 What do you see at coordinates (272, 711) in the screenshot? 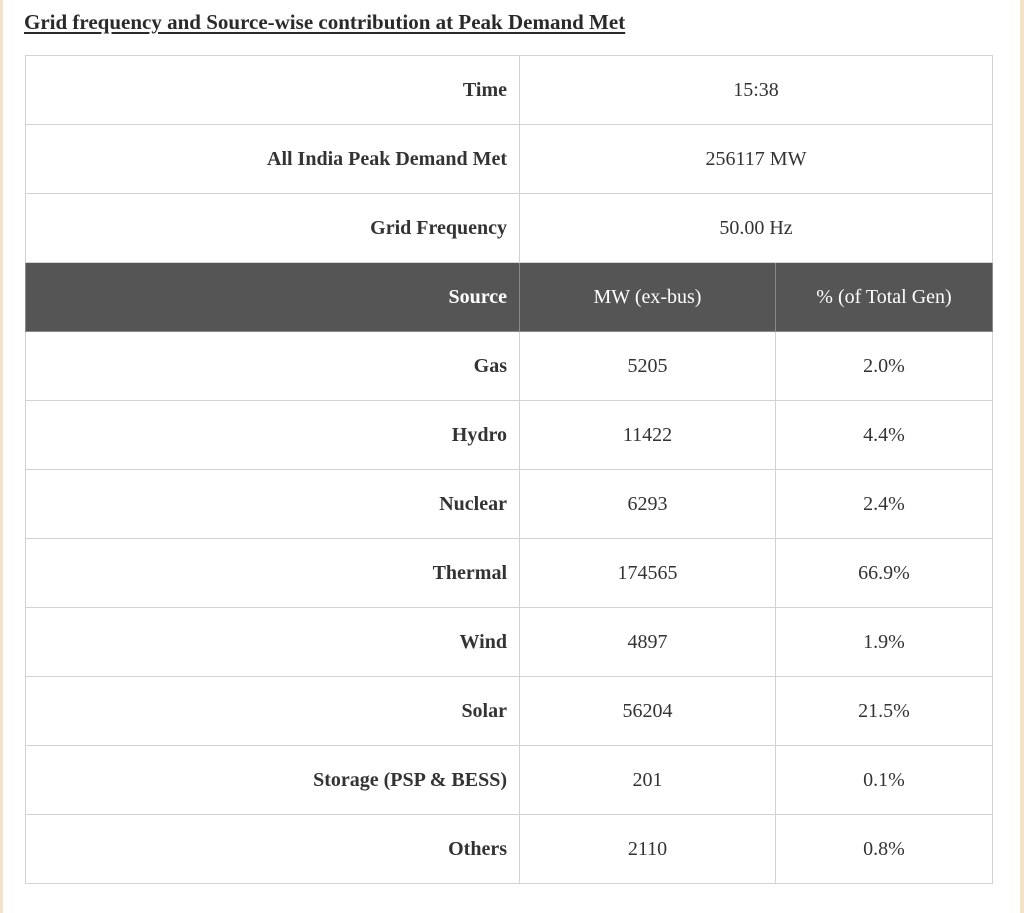
I see `source-cell: Solar` at bounding box center [272, 711].